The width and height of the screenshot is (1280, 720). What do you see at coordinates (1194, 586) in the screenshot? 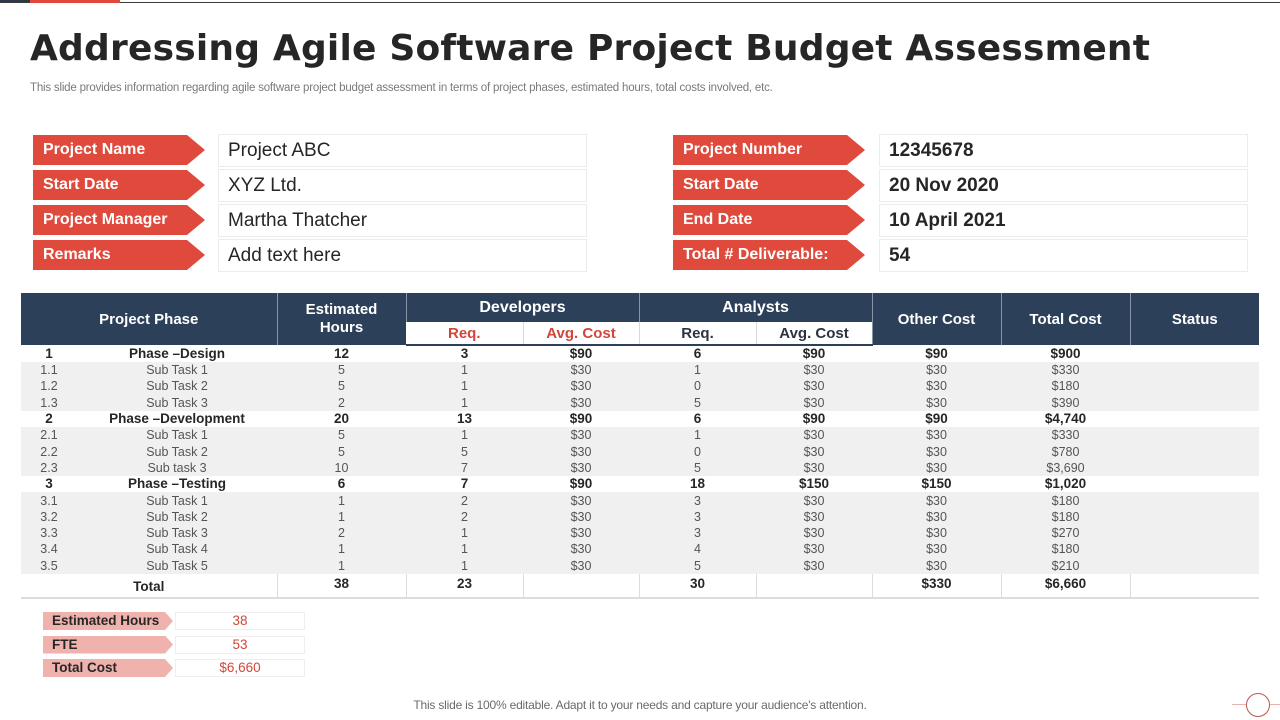
I see `totals-status` at bounding box center [1194, 586].